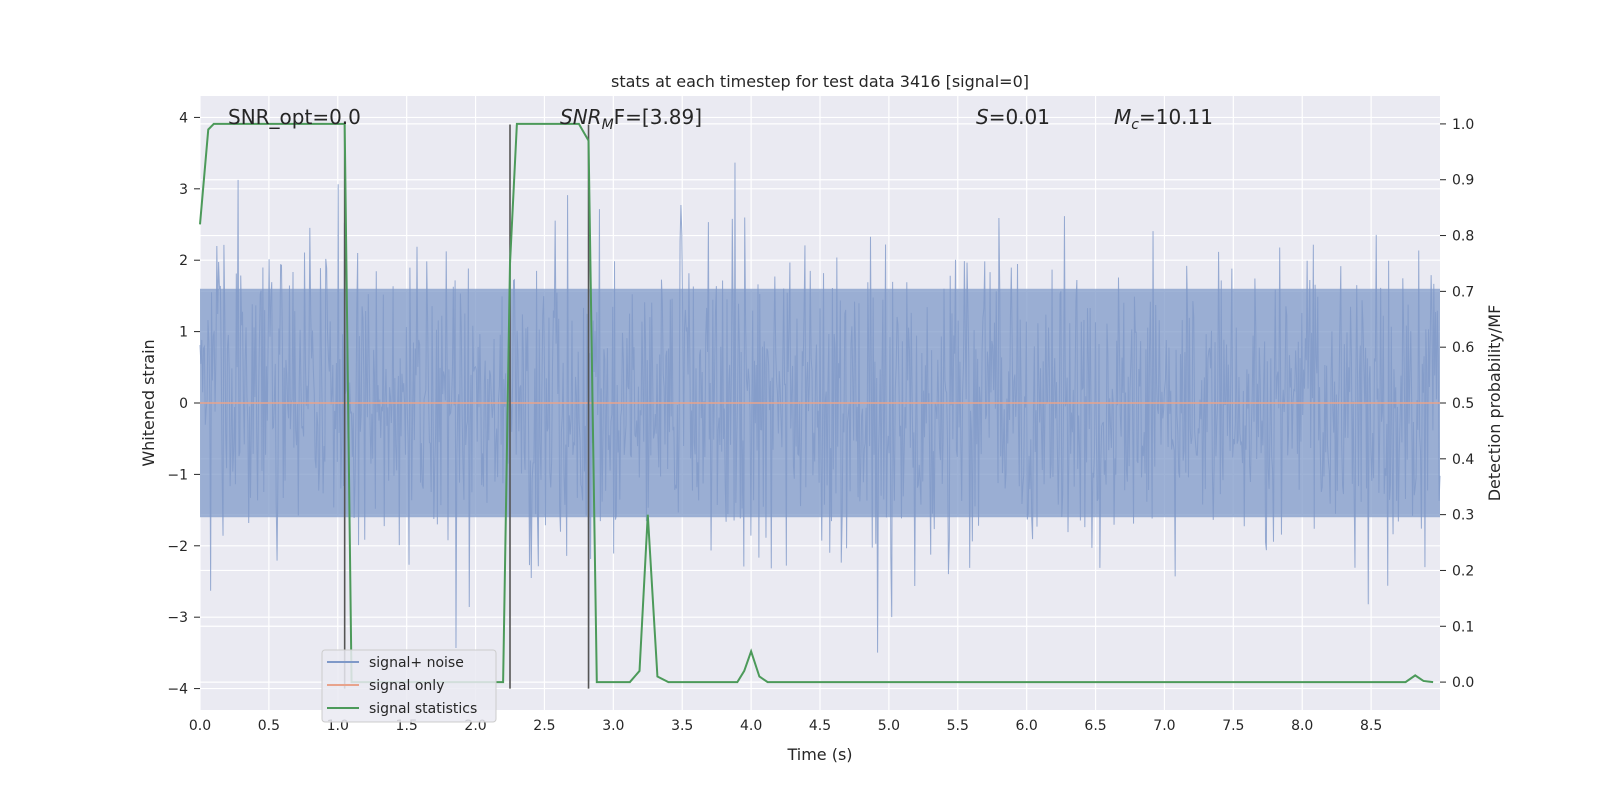 The image size is (1600, 800). Describe the element at coordinates (1013, 117) in the screenshot. I see `annotation-s: S=0.01` at that location.